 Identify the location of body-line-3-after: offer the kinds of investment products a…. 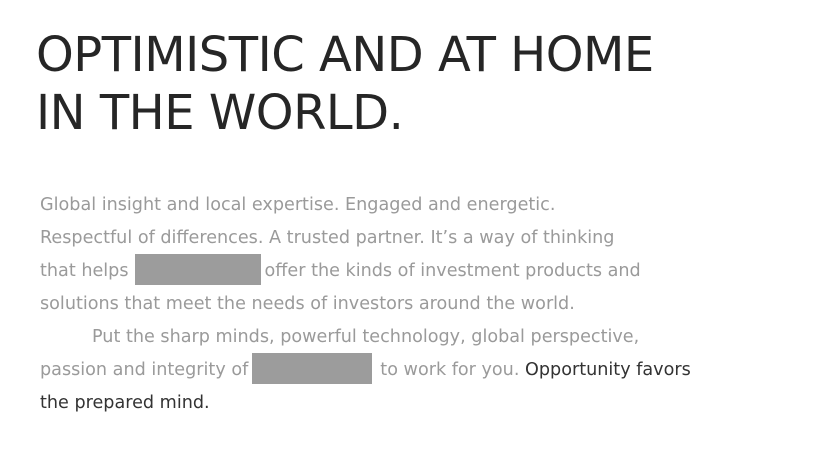
(452, 271).